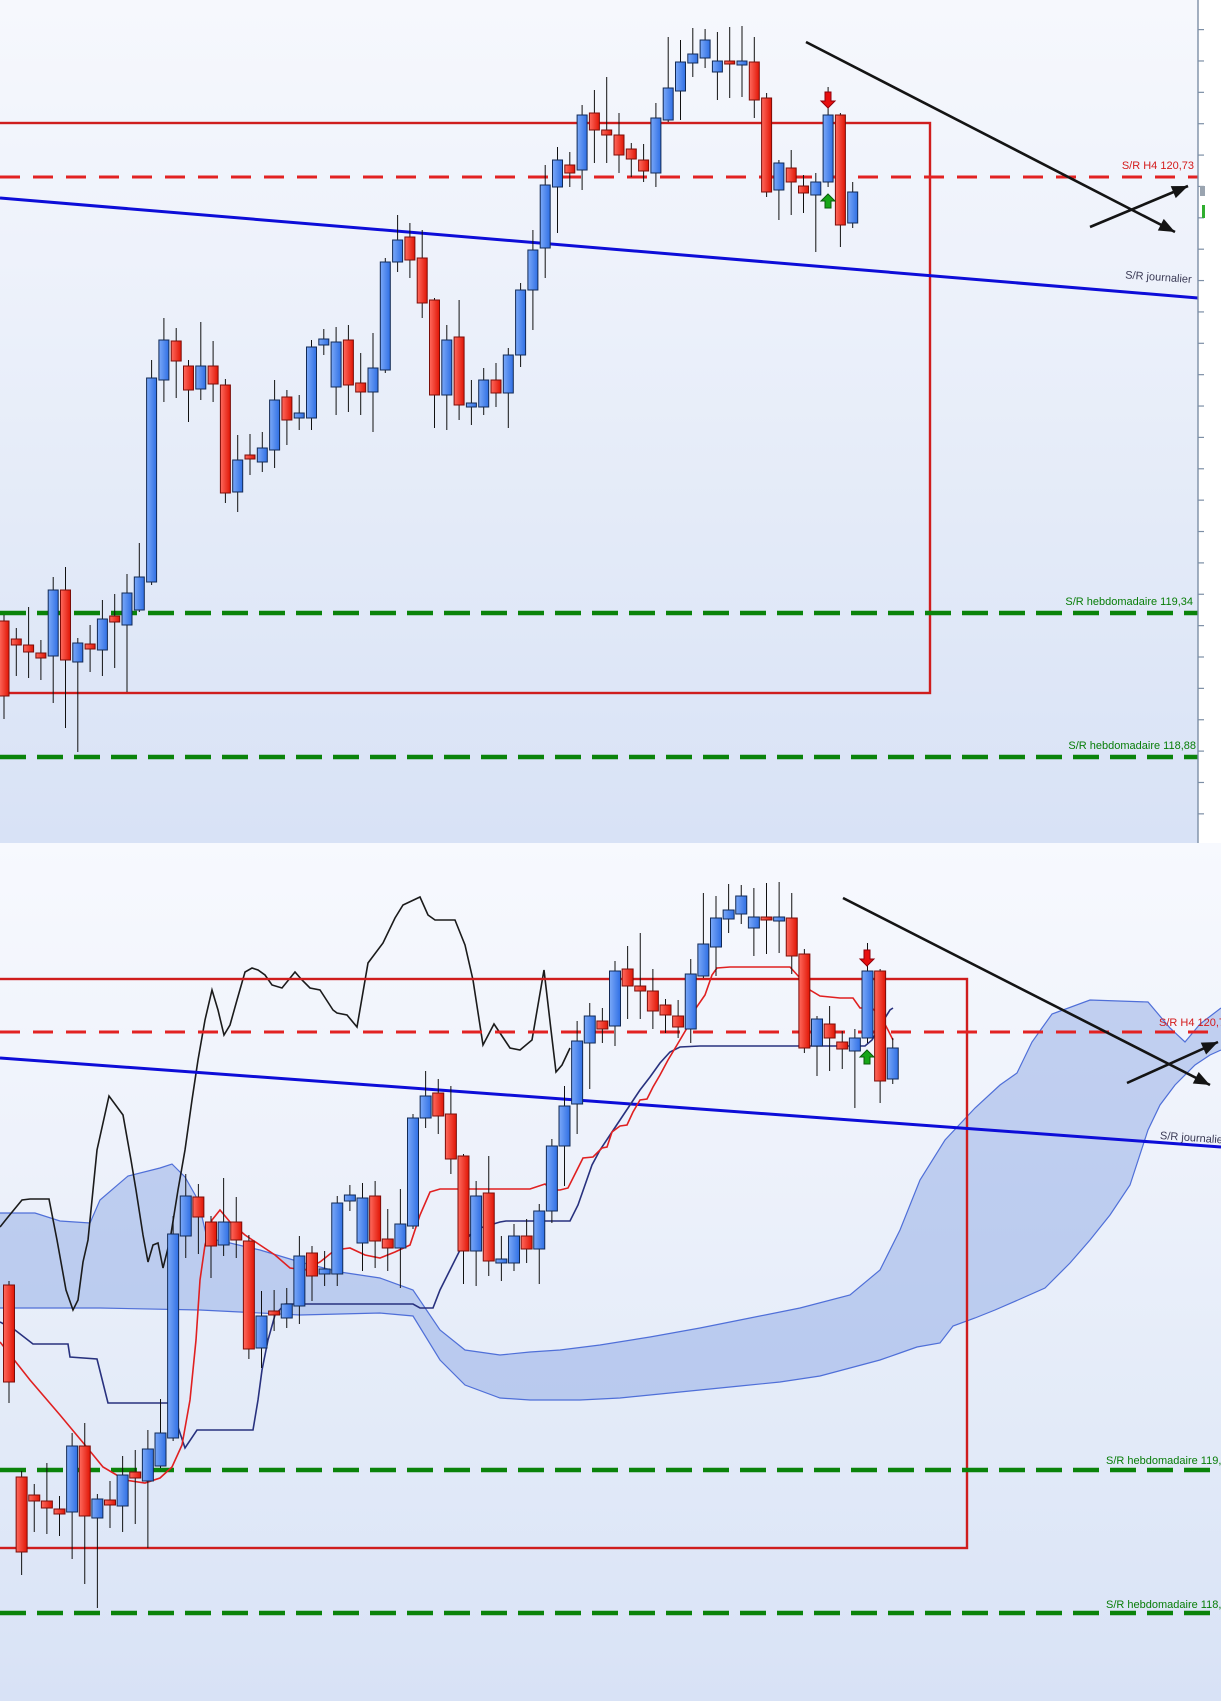 Image resolution: width=1221 pixels, height=1701 pixels. I want to click on sell-arrow-icon, so click(867, 958).